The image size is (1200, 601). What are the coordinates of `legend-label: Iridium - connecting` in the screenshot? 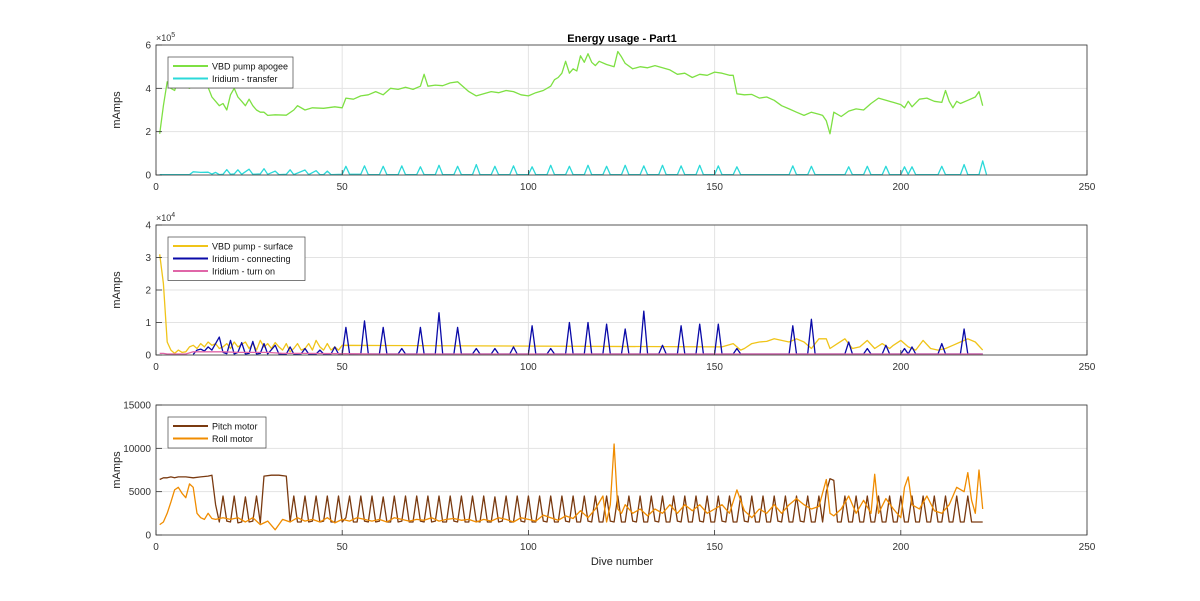 It's located at (251, 259).